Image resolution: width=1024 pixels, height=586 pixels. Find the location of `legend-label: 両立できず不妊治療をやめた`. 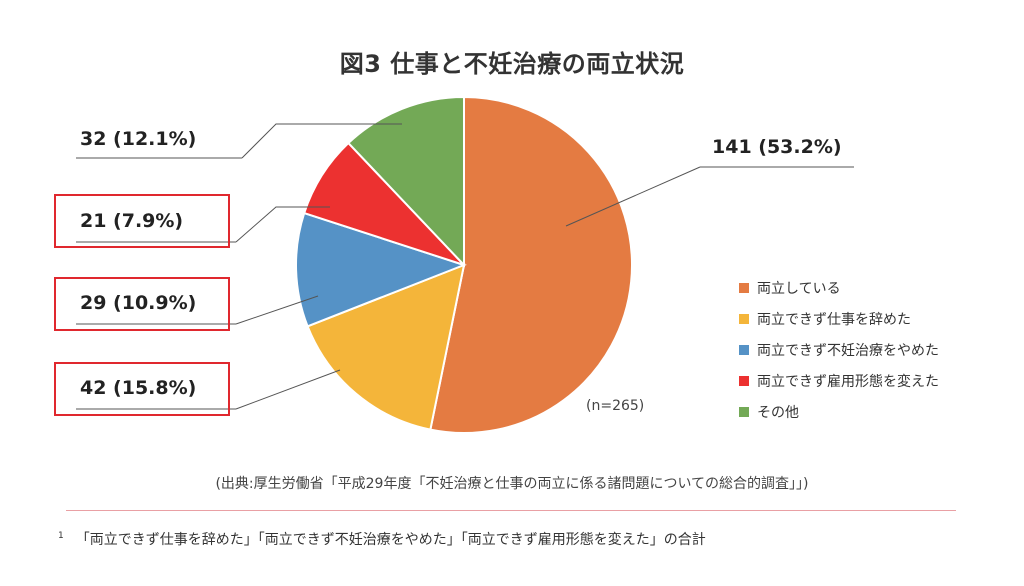

legend-label: 両立できず不妊治療をやめた is located at coordinates (848, 350).